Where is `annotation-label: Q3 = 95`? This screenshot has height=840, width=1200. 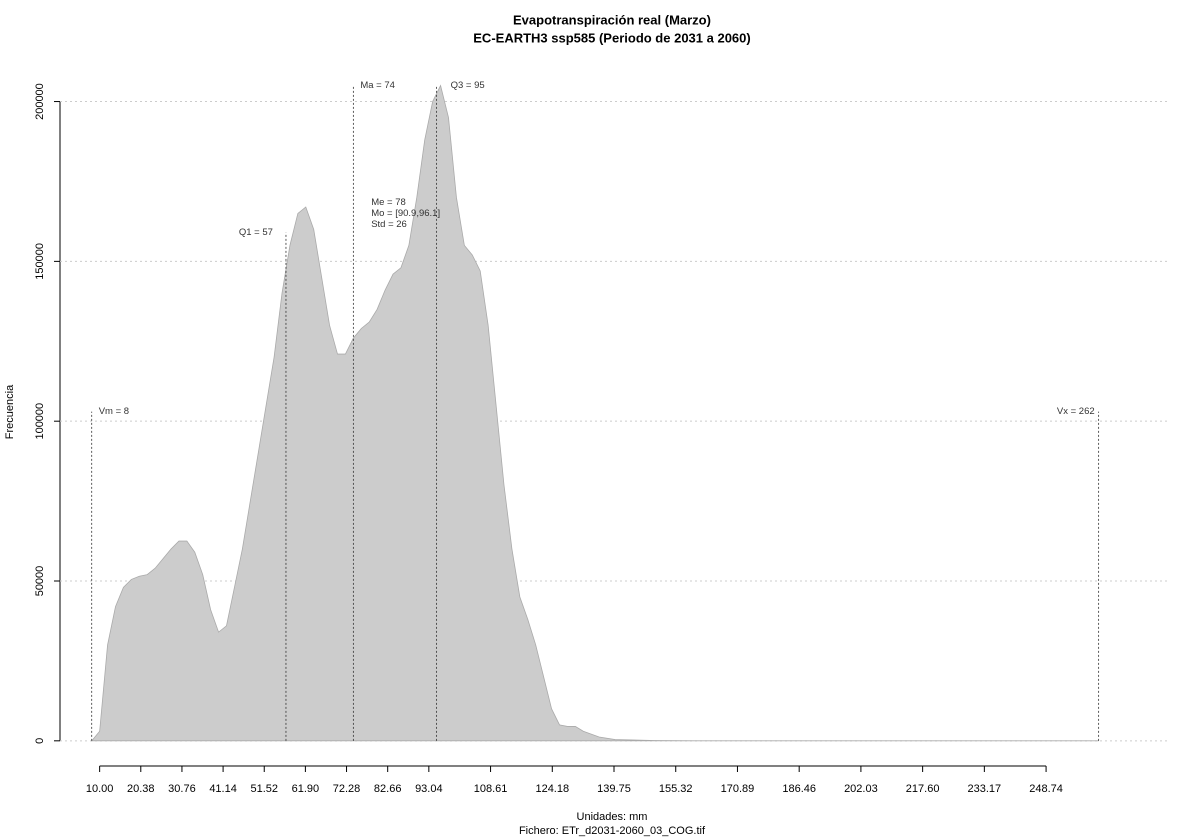 annotation-label: Q3 = 95 is located at coordinates (468, 85).